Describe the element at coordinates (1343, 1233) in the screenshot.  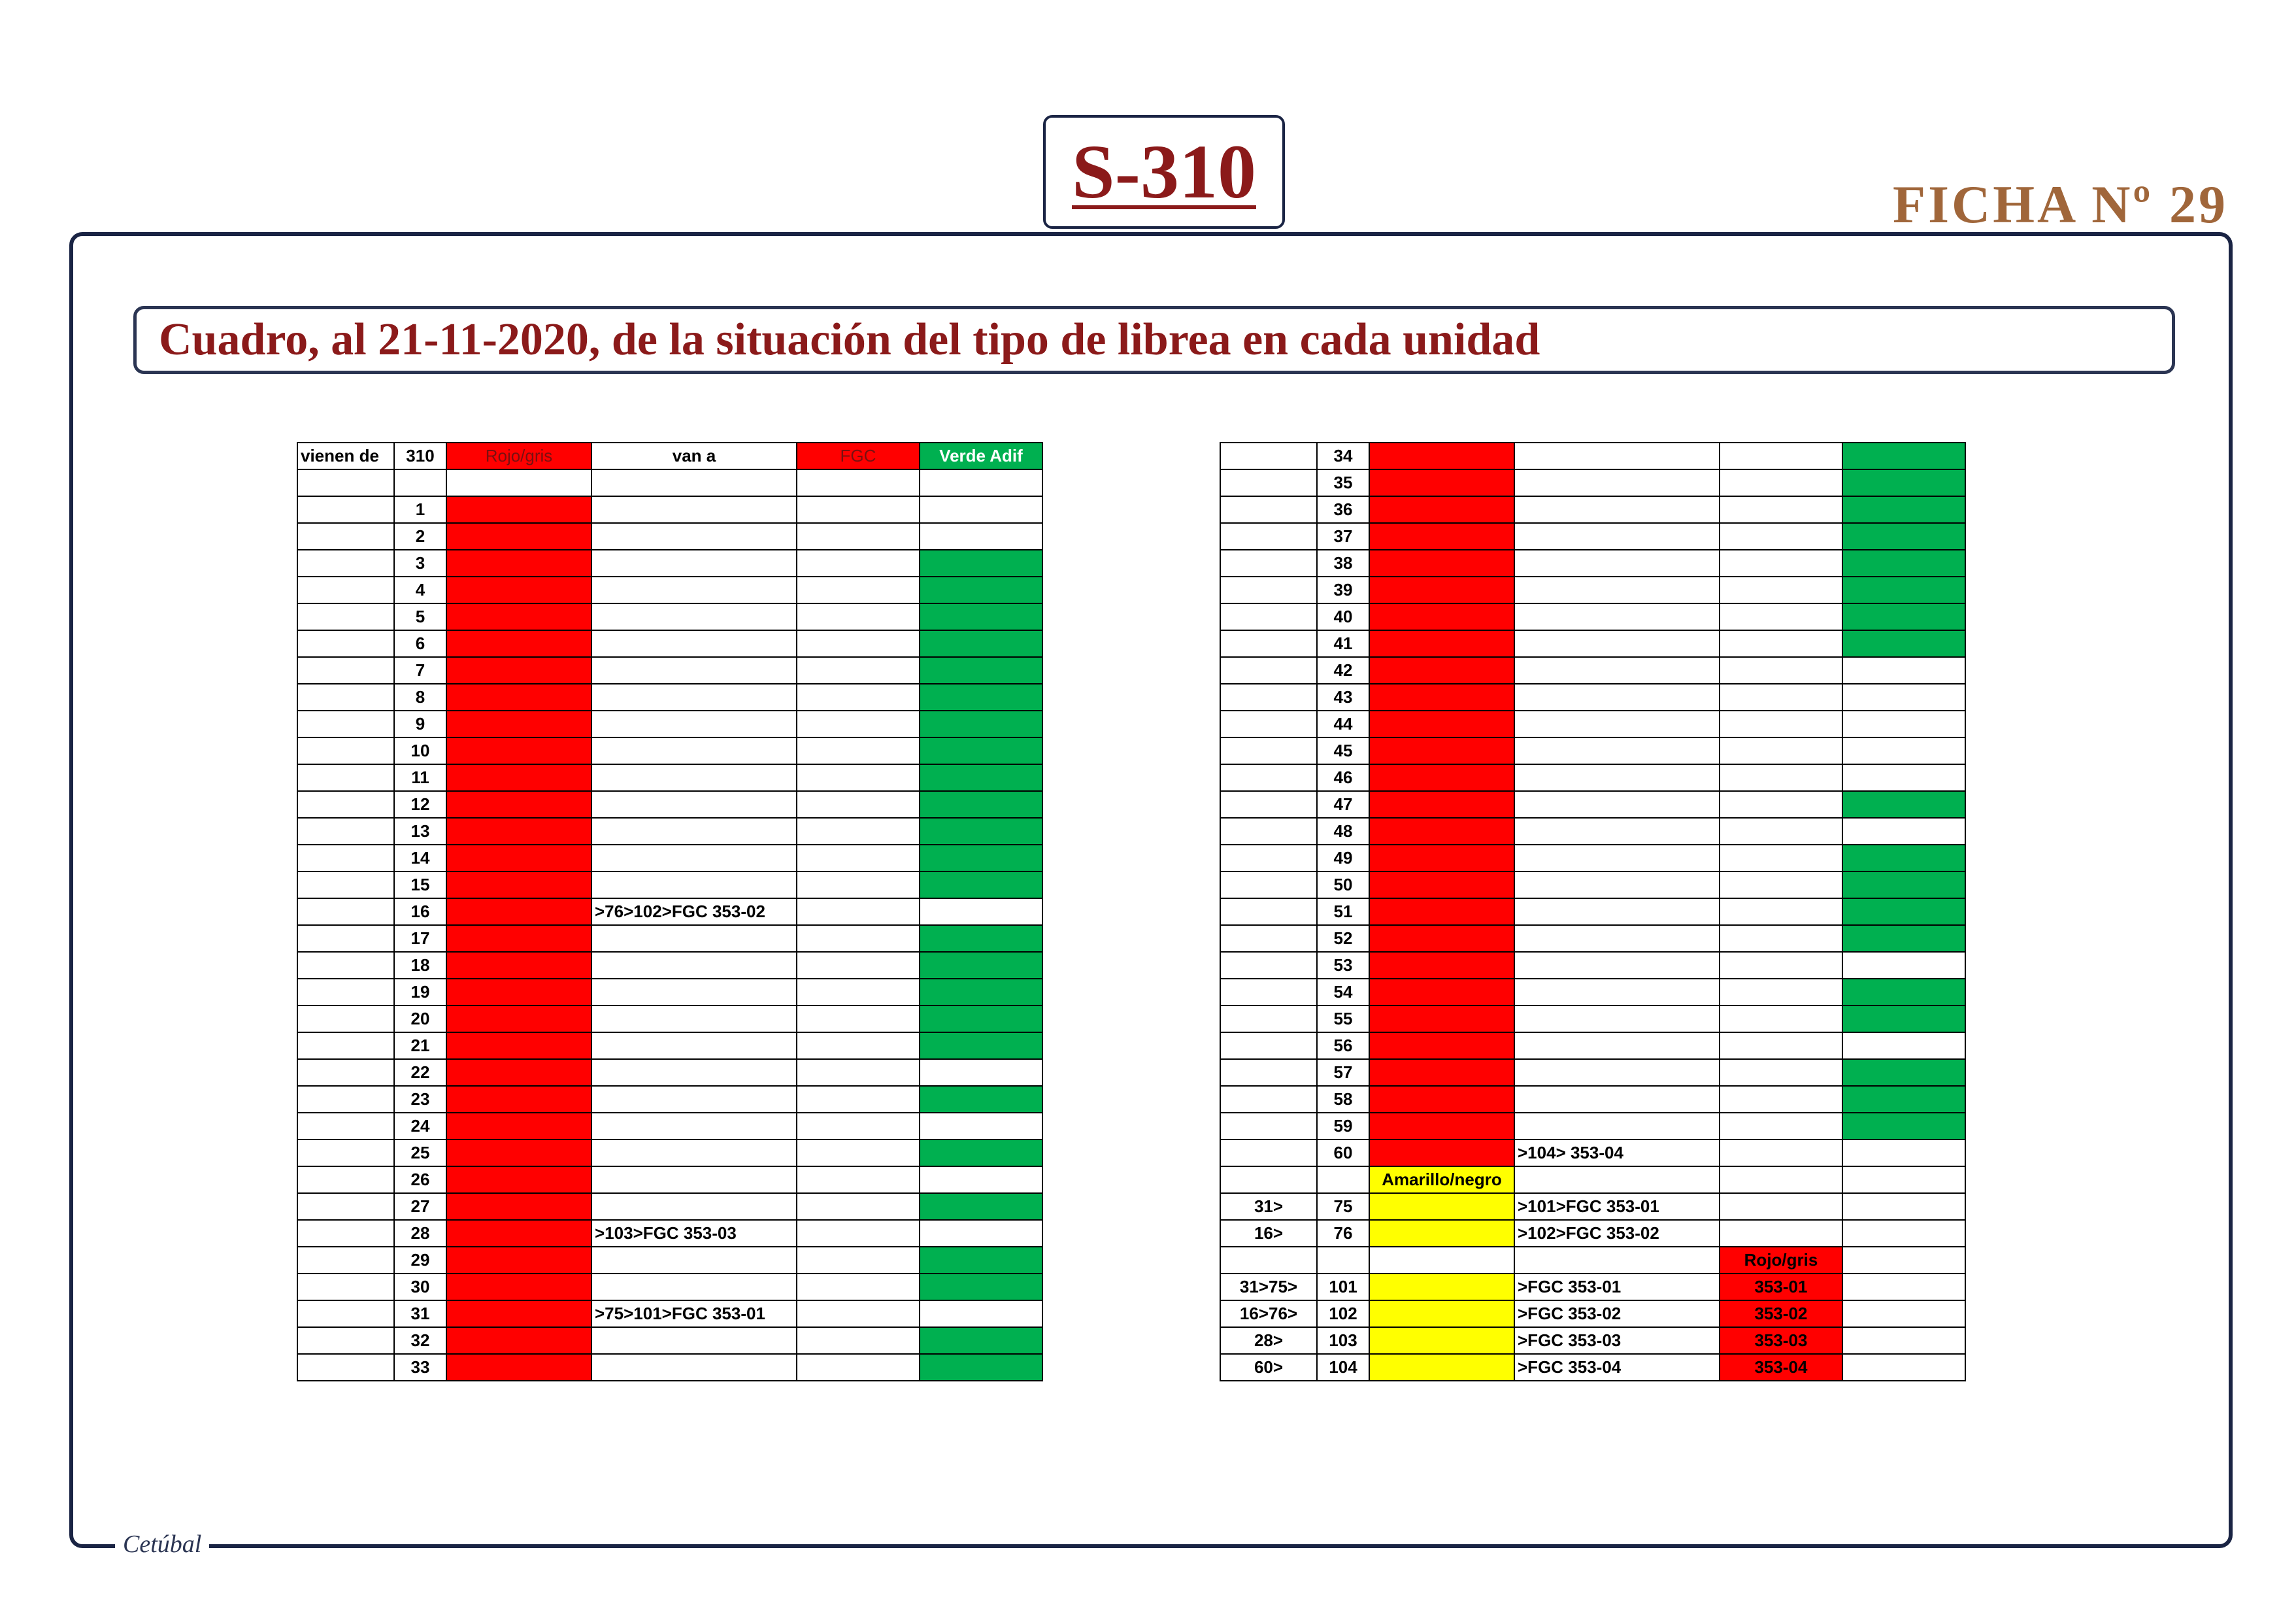
I see `cell-unit: 76` at that location.